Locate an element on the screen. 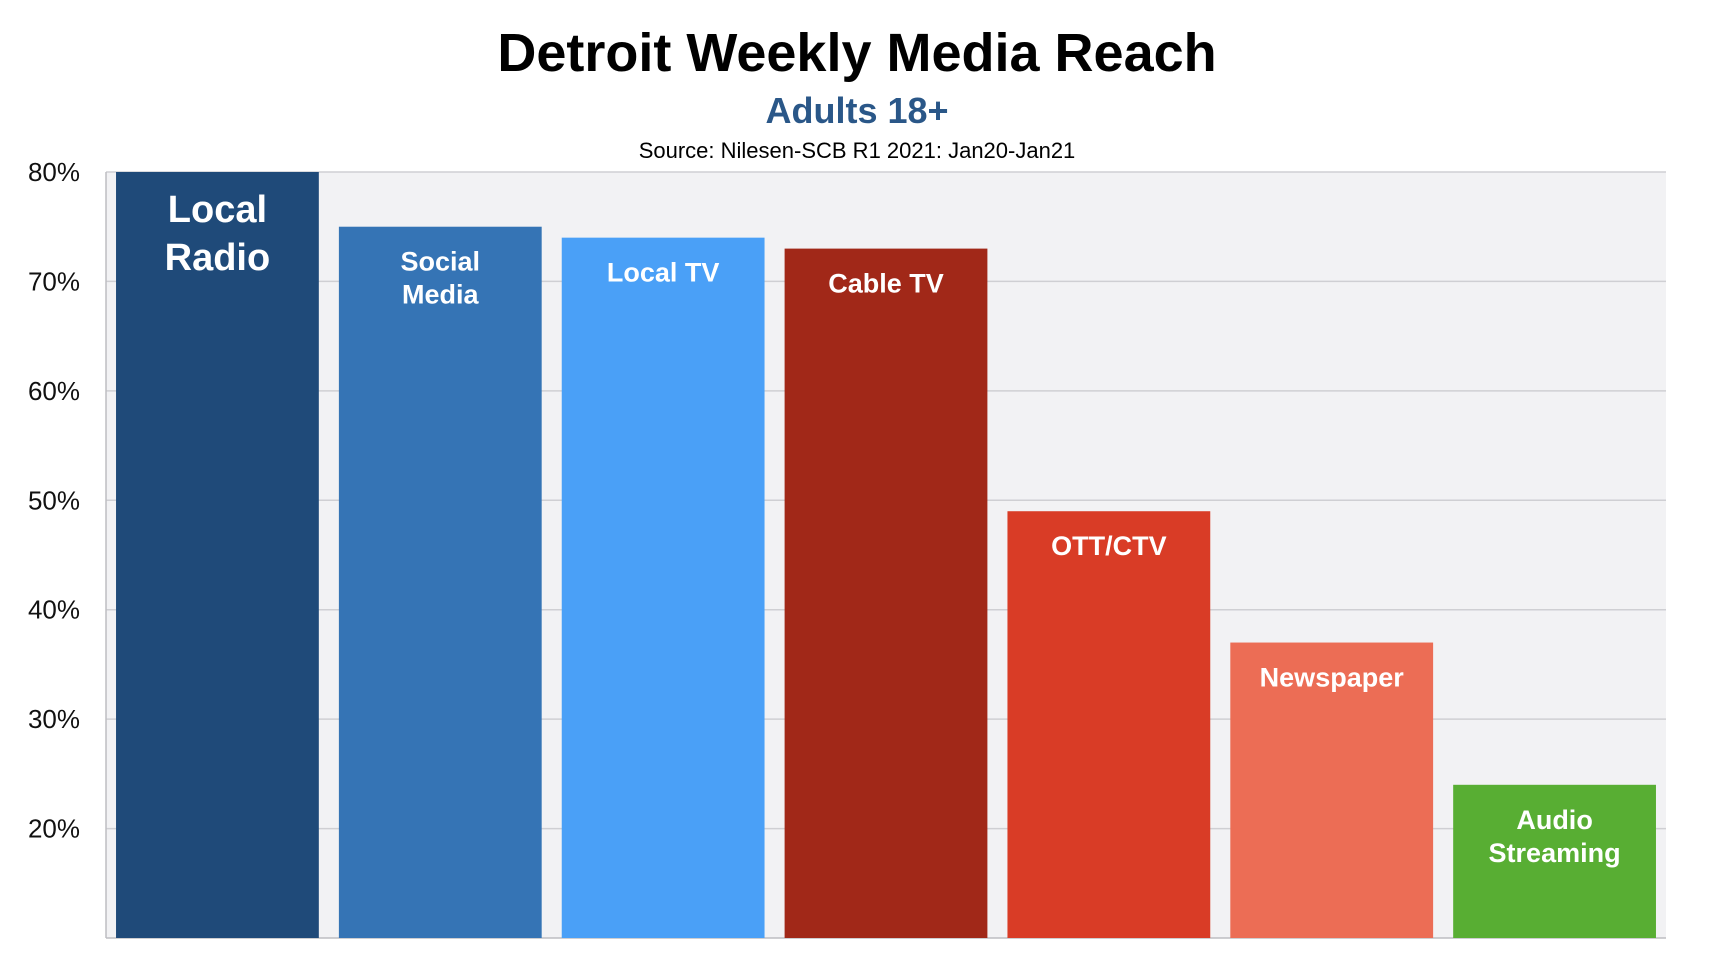 The image size is (1714, 956). chart-source: Source: Nilesen-SCB R1 2021: Jan20-Jan21 is located at coordinates (857, 150).